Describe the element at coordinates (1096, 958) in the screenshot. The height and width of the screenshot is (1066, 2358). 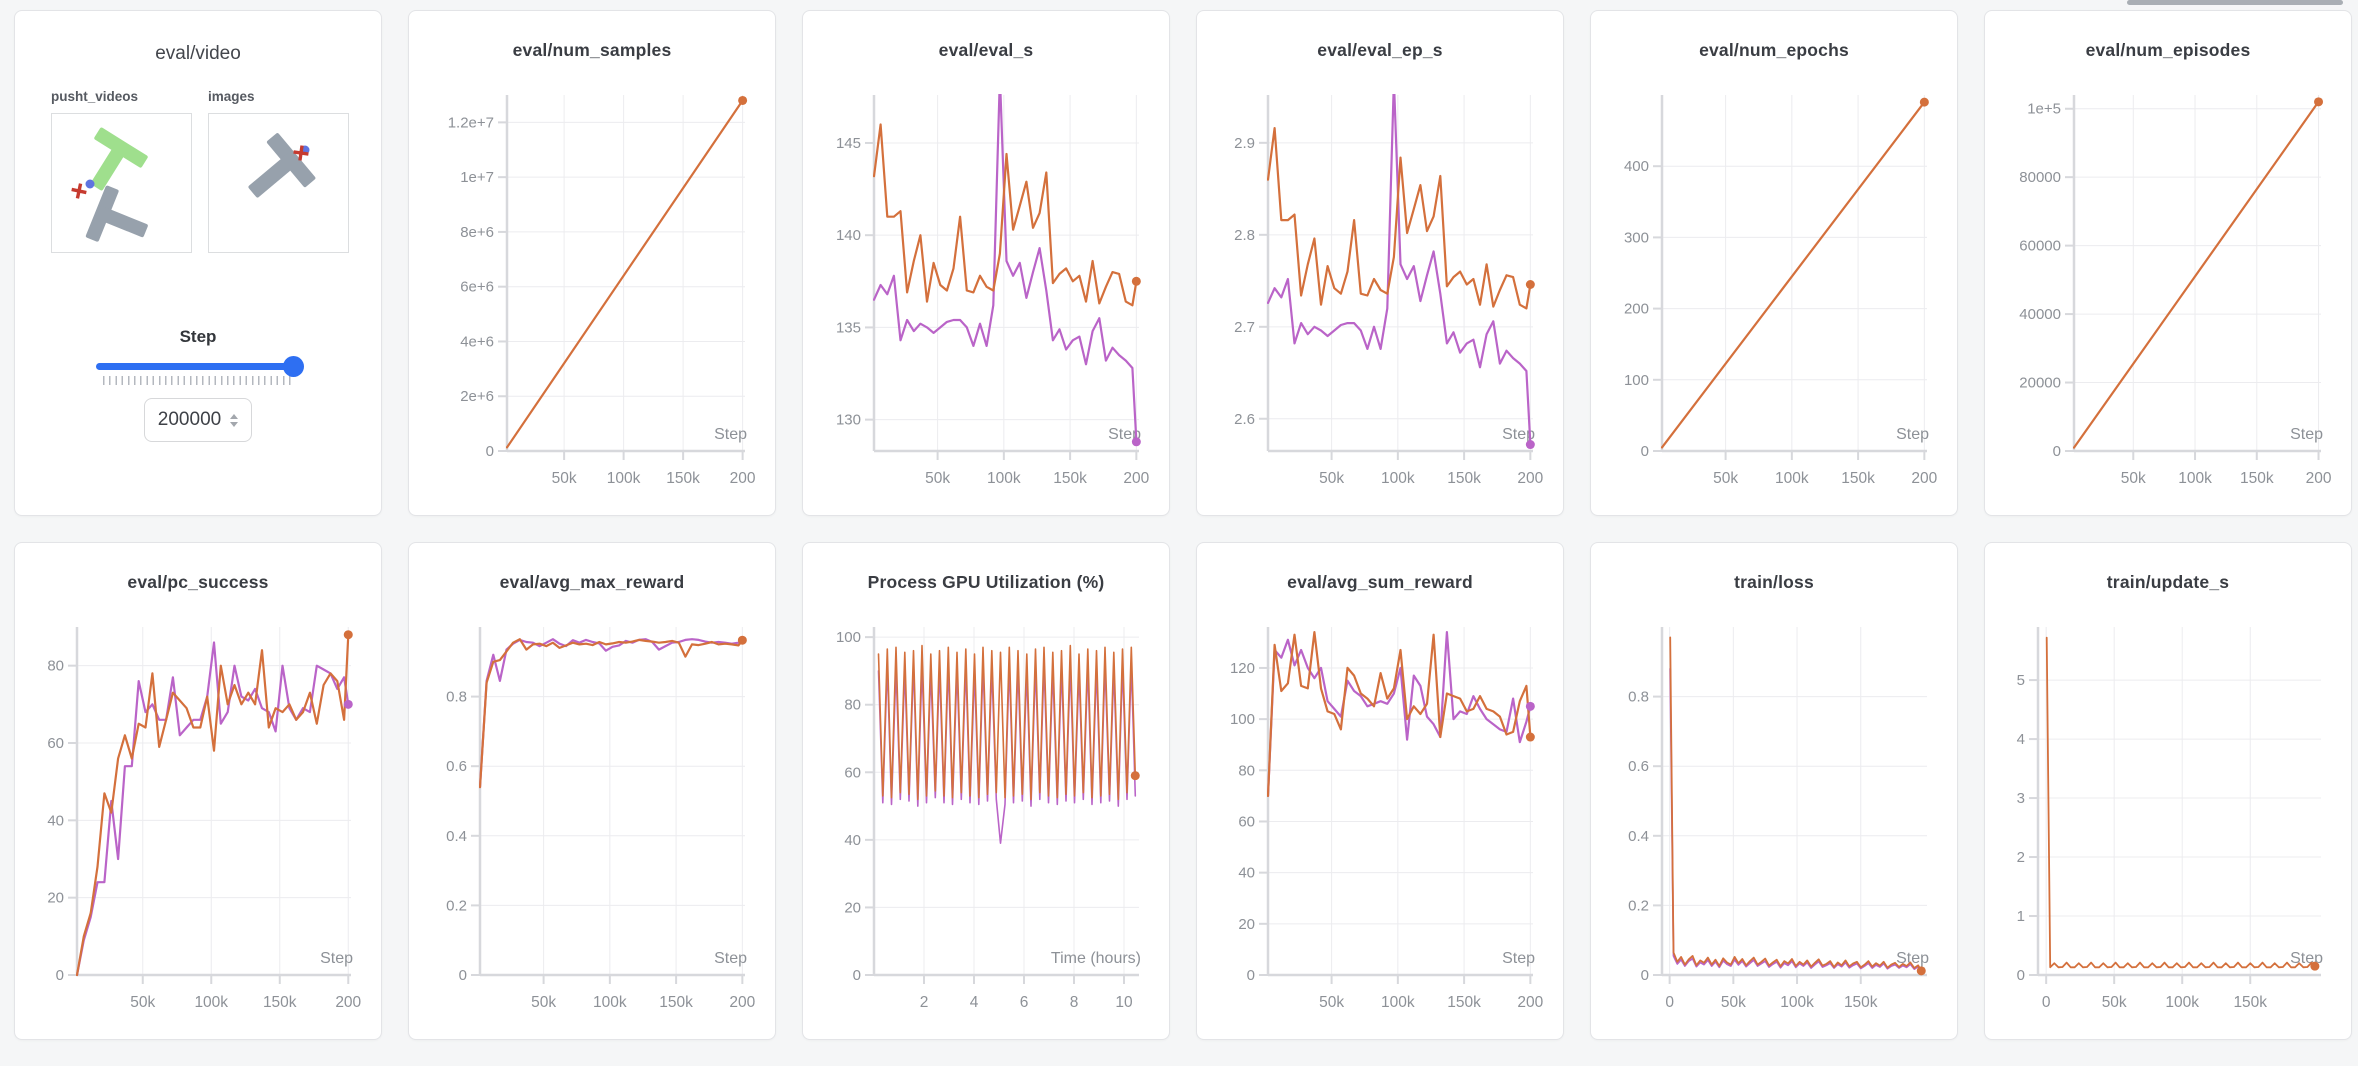
I see `svg-text: Time (hours)` at that location.